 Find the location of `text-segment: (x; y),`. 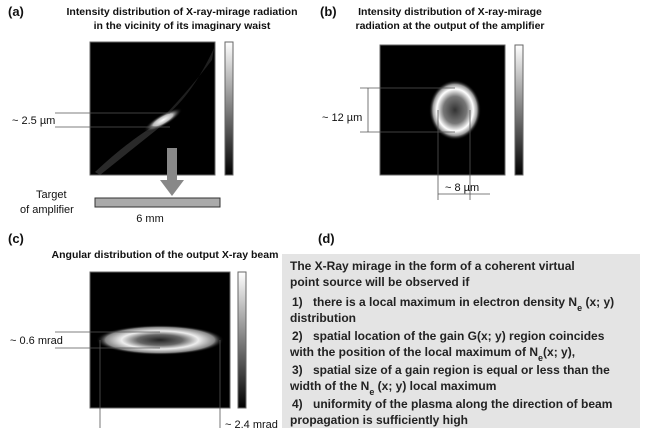

text-segment: (x; y), is located at coordinates (559, 352).